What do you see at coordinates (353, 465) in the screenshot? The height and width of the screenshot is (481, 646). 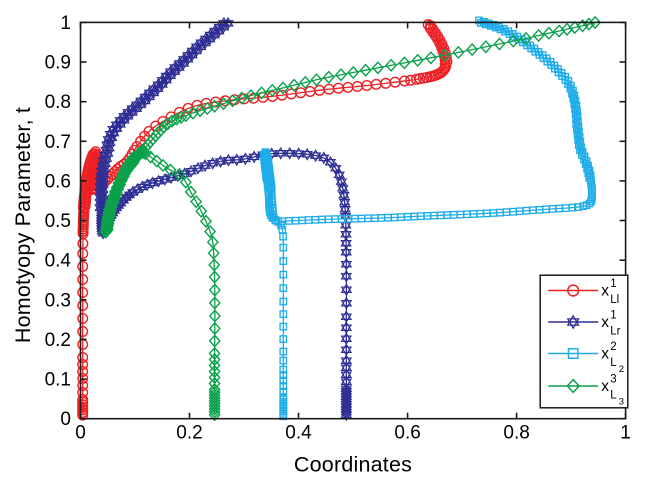 I see `svg-text: Coordinates` at bounding box center [353, 465].